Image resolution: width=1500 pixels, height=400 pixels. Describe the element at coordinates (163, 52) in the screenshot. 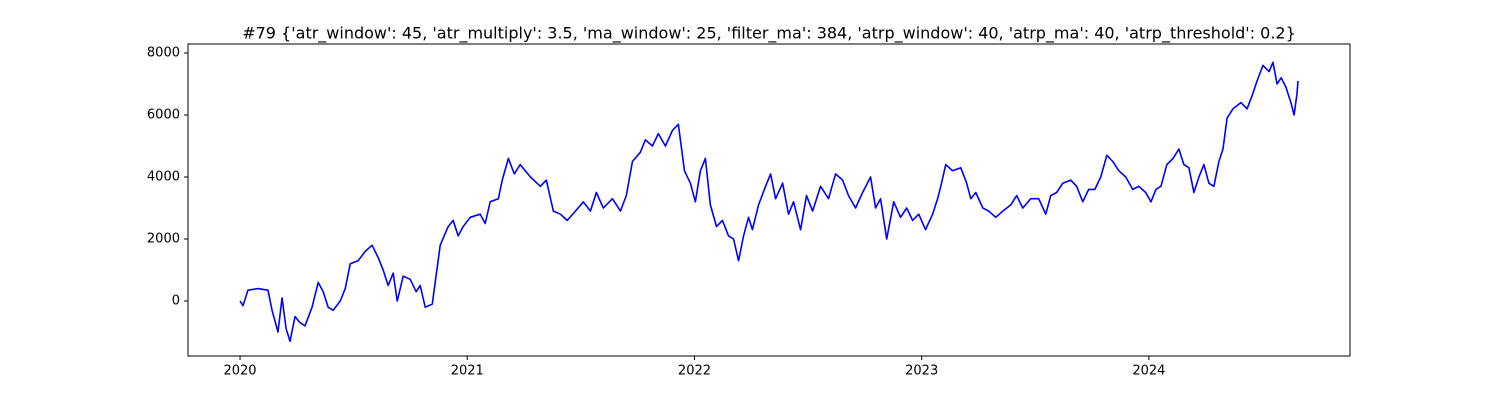

I see `y-tick-label: 8000` at that location.